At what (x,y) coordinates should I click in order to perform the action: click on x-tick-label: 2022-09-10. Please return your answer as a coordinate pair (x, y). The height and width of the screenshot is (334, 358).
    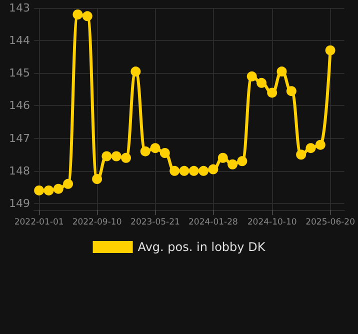
    Looking at the image, I should click on (97, 223).